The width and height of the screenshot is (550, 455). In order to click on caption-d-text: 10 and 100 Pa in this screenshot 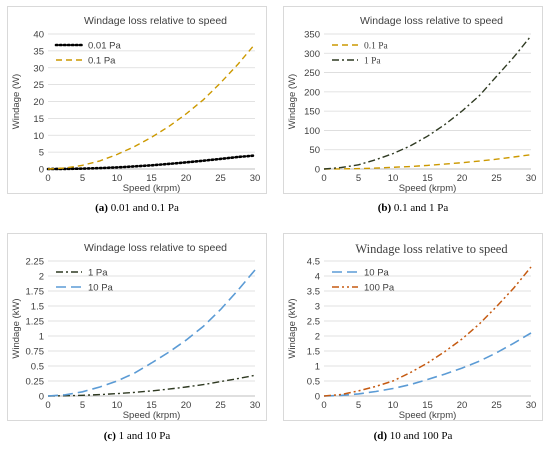, I will do `click(420, 436)`.